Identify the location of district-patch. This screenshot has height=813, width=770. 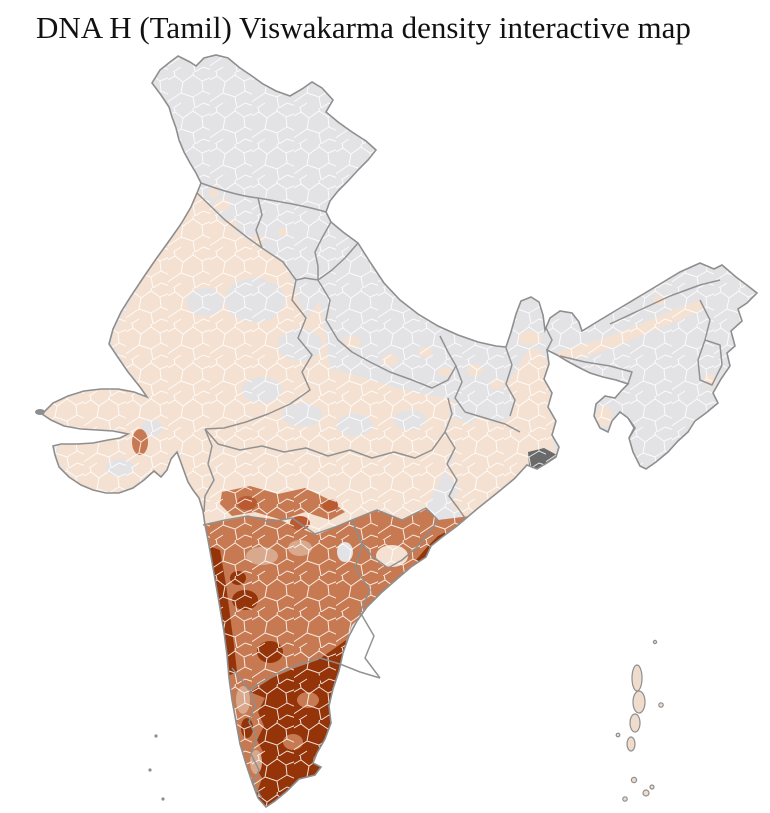
(320, 678).